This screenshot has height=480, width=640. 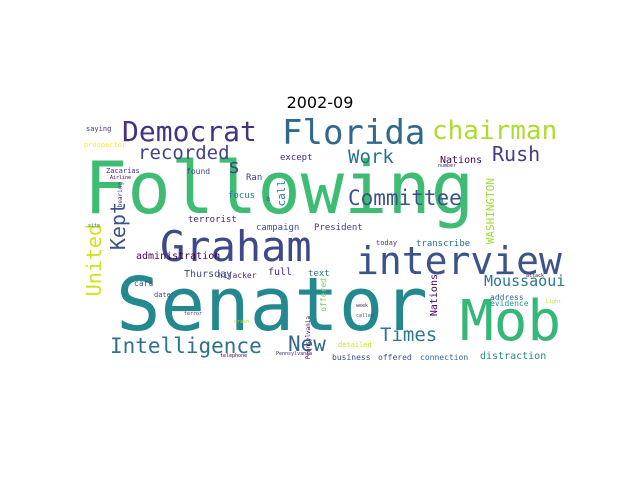 I want to click on word-following: Following, so click(x=279, y=188).